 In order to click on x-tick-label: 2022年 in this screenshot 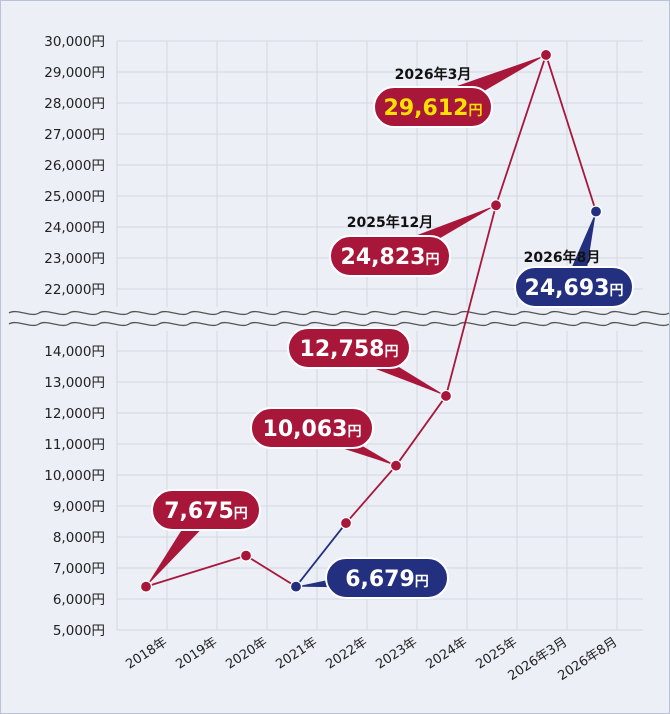, I will do `click(346, 654)`.